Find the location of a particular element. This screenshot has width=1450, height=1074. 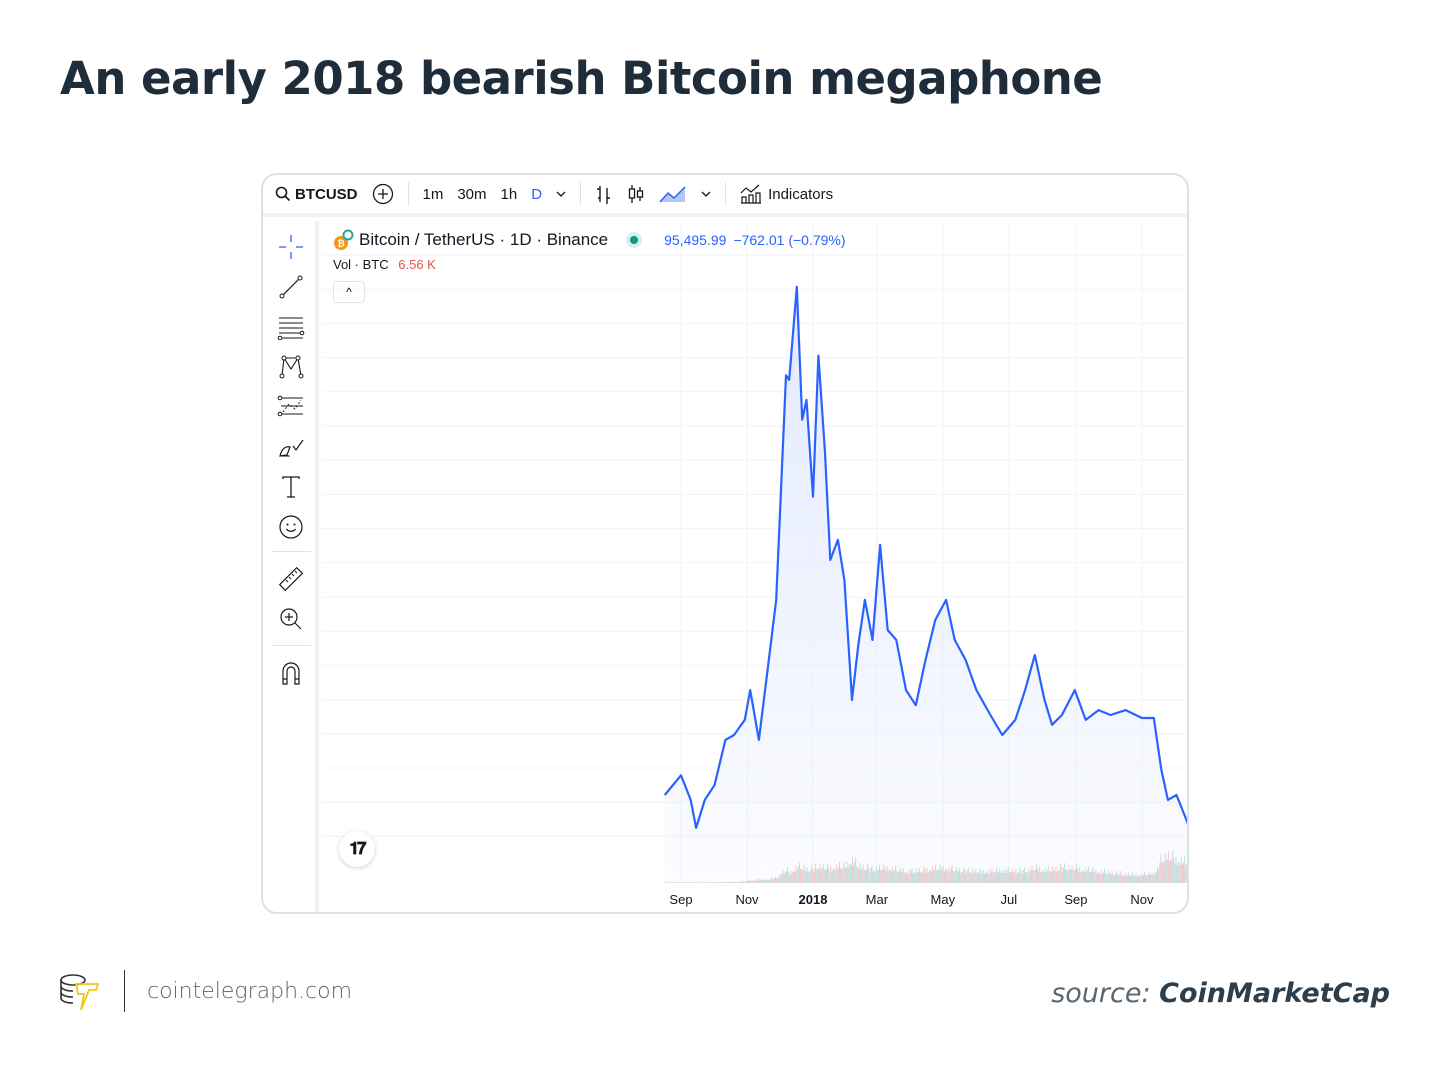

pattern-tool is located at coordinates (291, 367).